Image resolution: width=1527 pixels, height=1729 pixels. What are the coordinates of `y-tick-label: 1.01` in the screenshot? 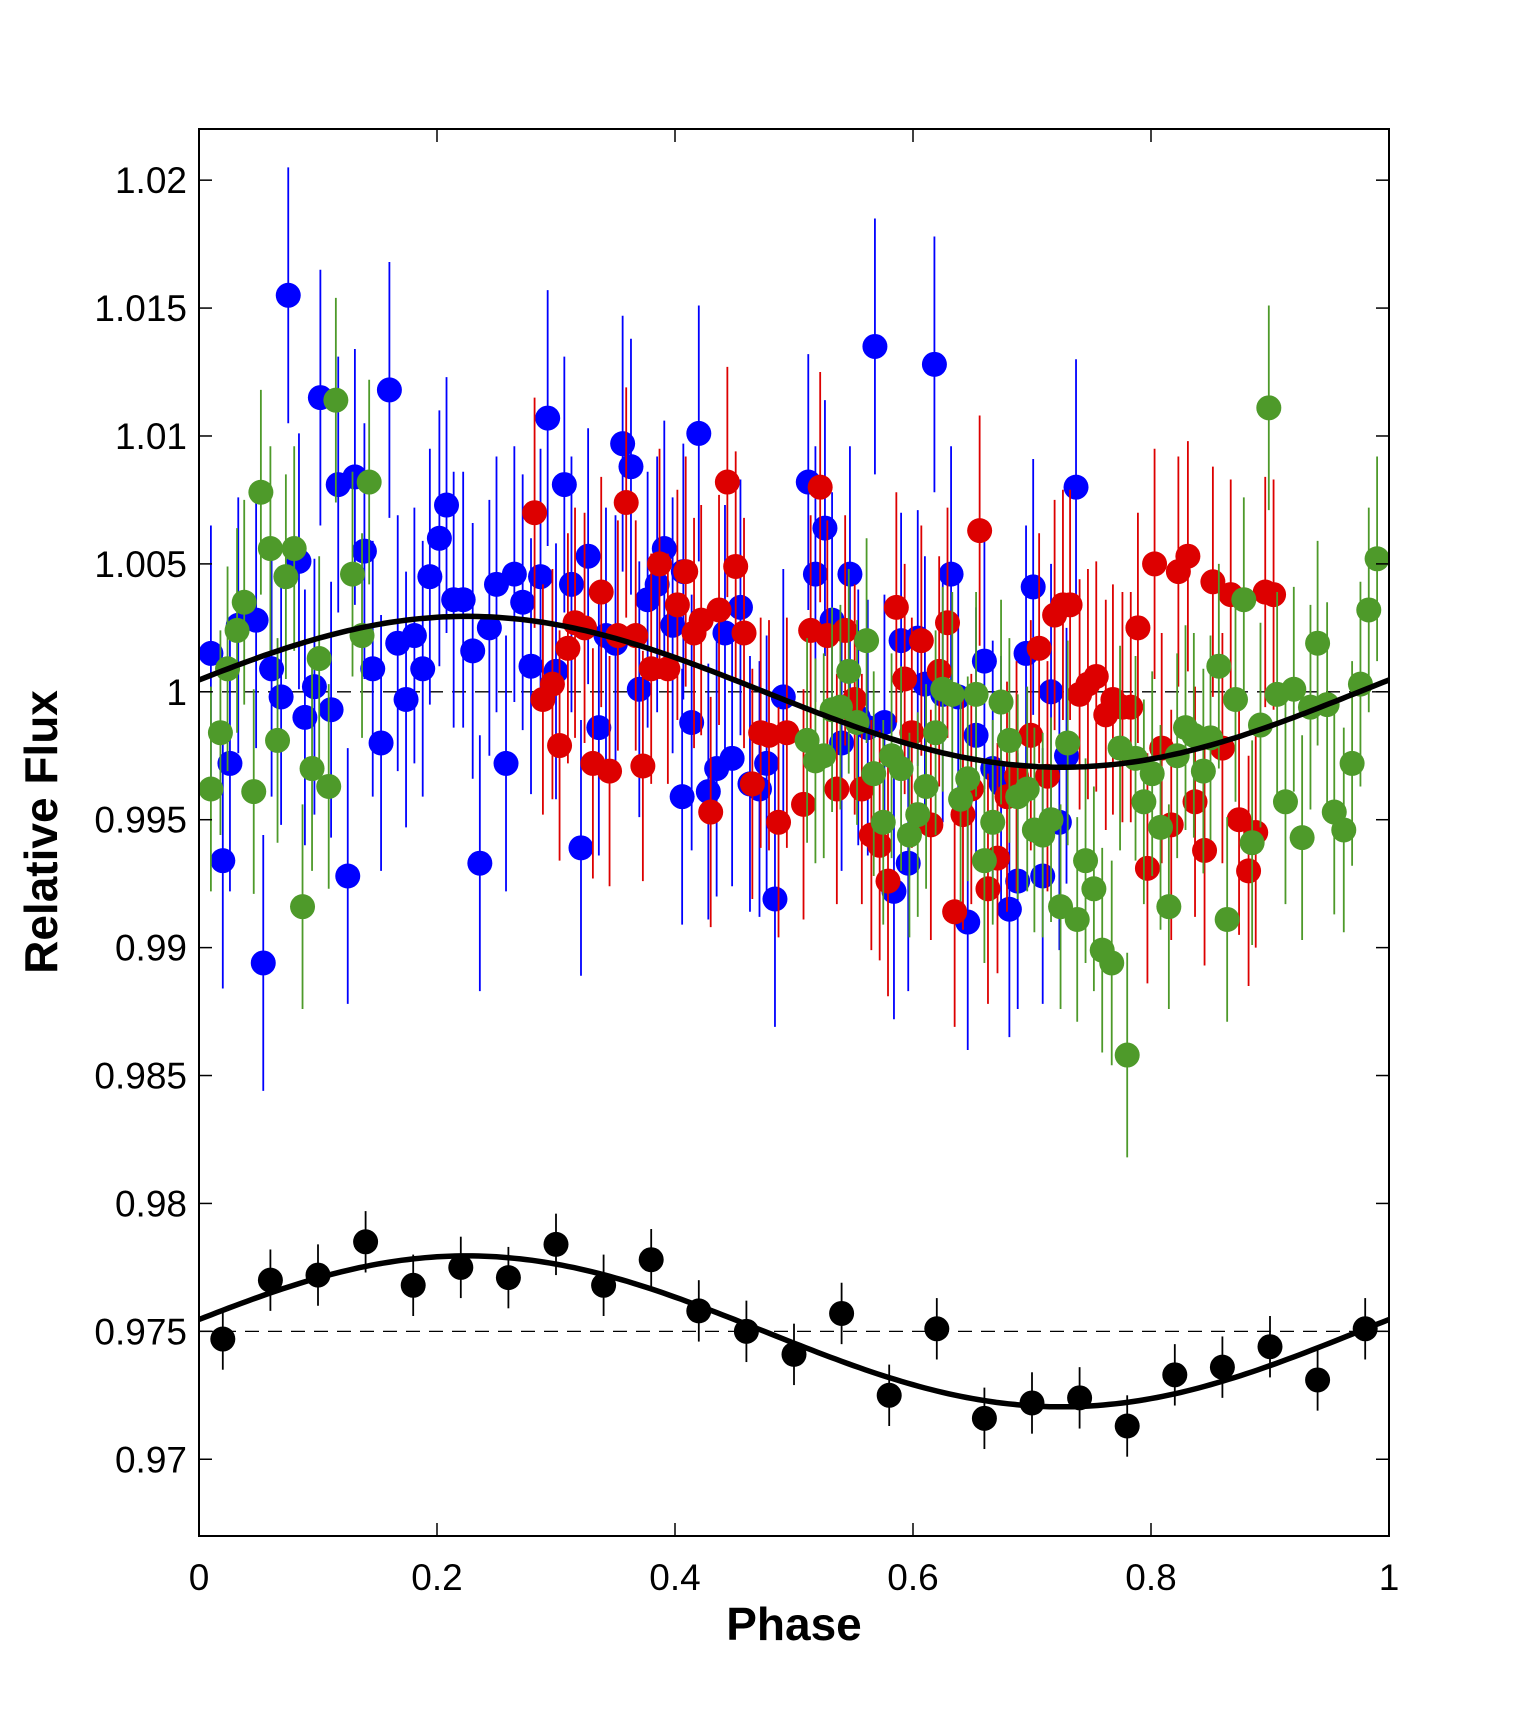 It's located at (151, 436).